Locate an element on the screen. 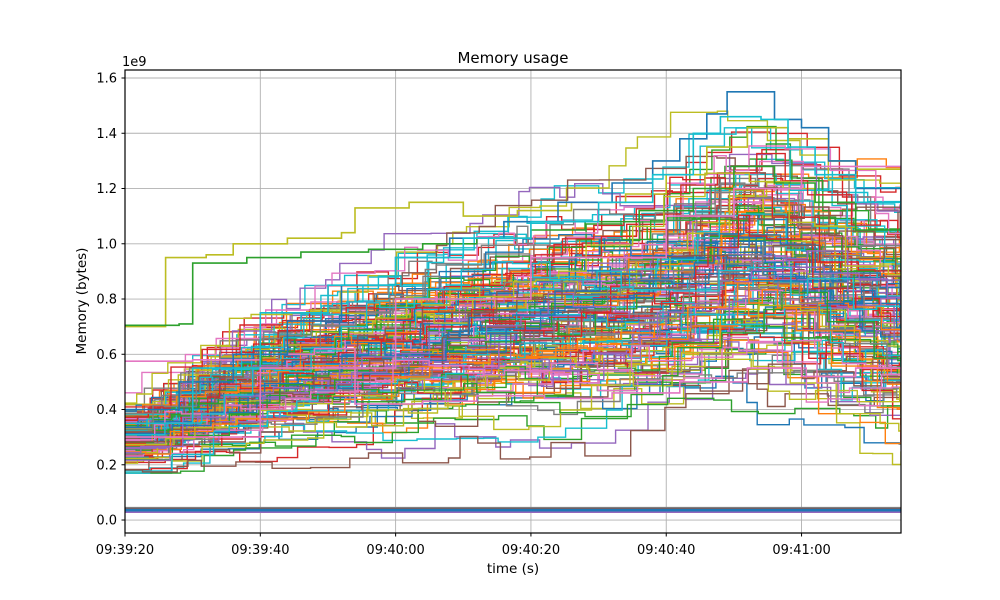 This screenshot has height=600, width=1000. y-tick-label: 1.6 is located at coordinates (106, 79).